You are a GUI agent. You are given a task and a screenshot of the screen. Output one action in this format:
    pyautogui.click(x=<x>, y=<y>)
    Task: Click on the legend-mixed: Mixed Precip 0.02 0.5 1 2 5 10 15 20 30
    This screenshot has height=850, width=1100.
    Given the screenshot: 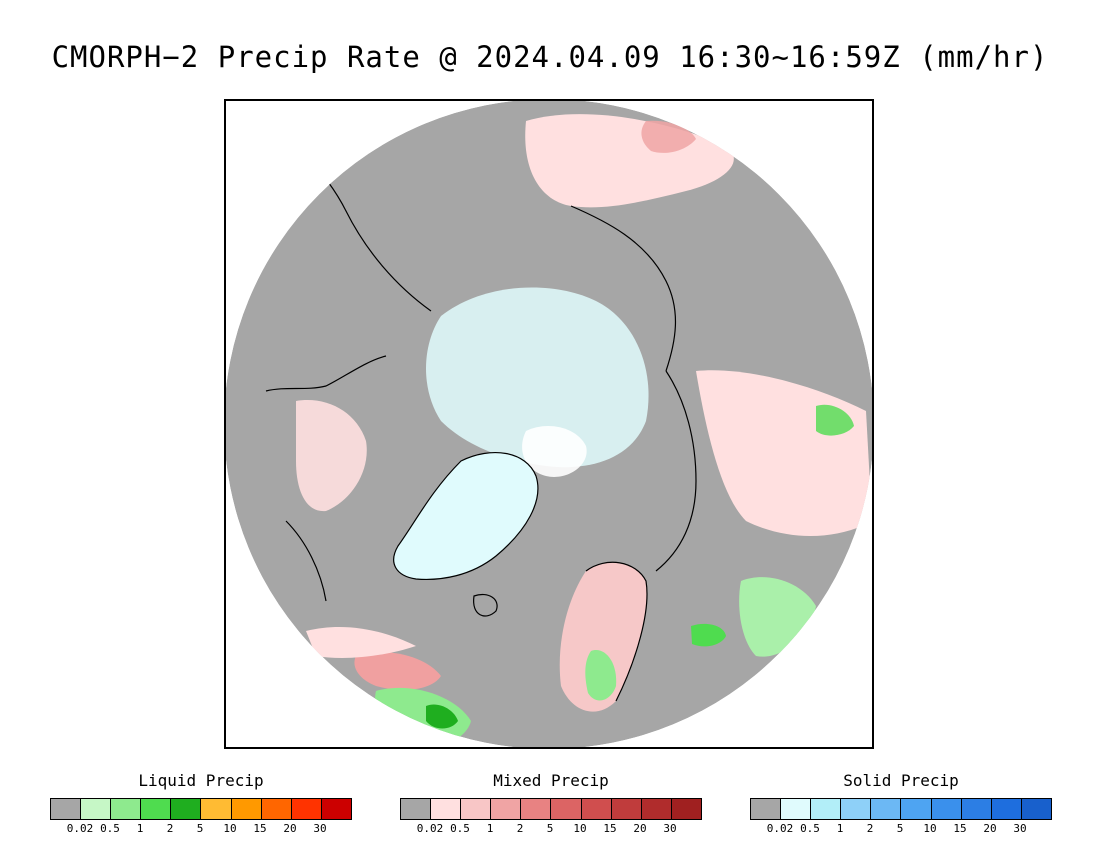 What is the action you would take?
    pyautogui.click(x=551, y=803)
    